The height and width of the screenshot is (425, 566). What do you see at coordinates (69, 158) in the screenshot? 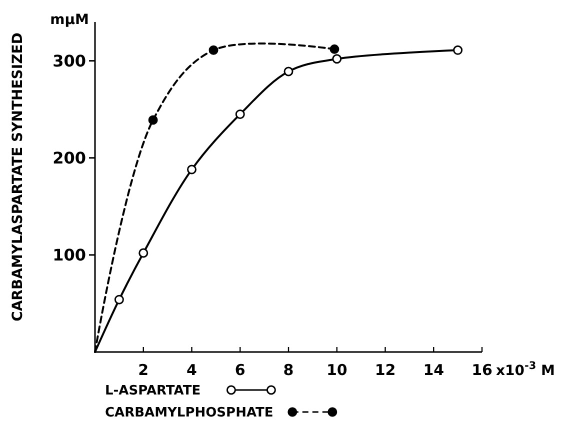
I see `y-tick-label: 200` at bounding box center [69, 158].